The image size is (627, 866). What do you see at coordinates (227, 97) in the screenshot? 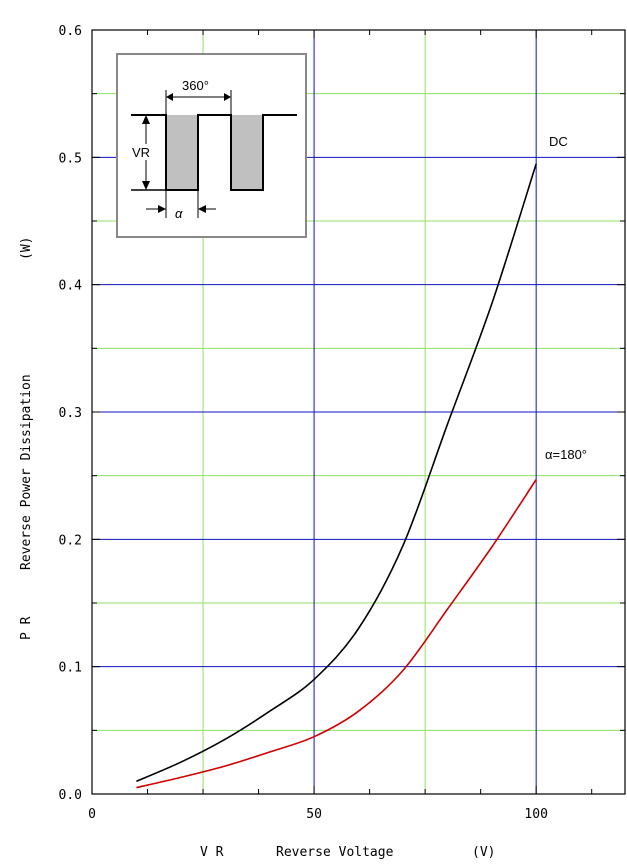
I see `period-arrowhead-right` at bounding box center [227, 97].